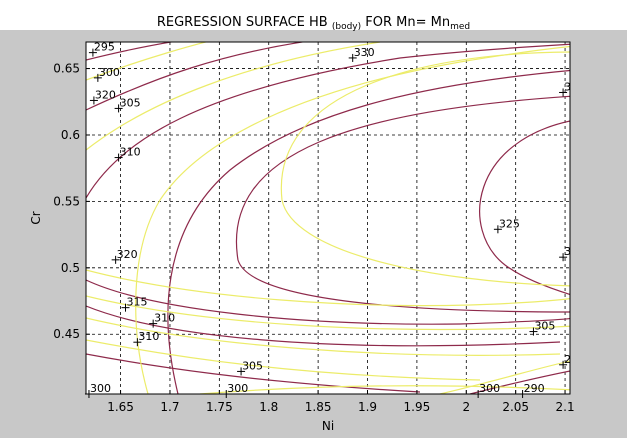  Describe the element at coordinates (367, 407) in the screenshot. I see `x-tick-label: 1.9` at that location.